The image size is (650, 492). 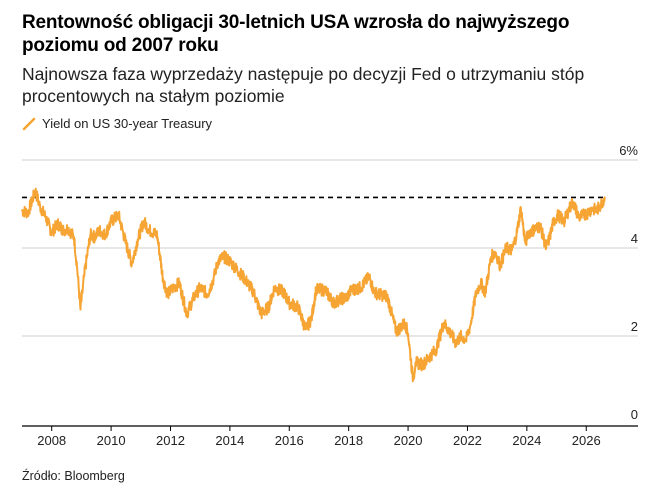 What do you see at coordinates (634, 238) in the screenshot?
I see `y-tick-label: 4` at bounding box center [634, 238].